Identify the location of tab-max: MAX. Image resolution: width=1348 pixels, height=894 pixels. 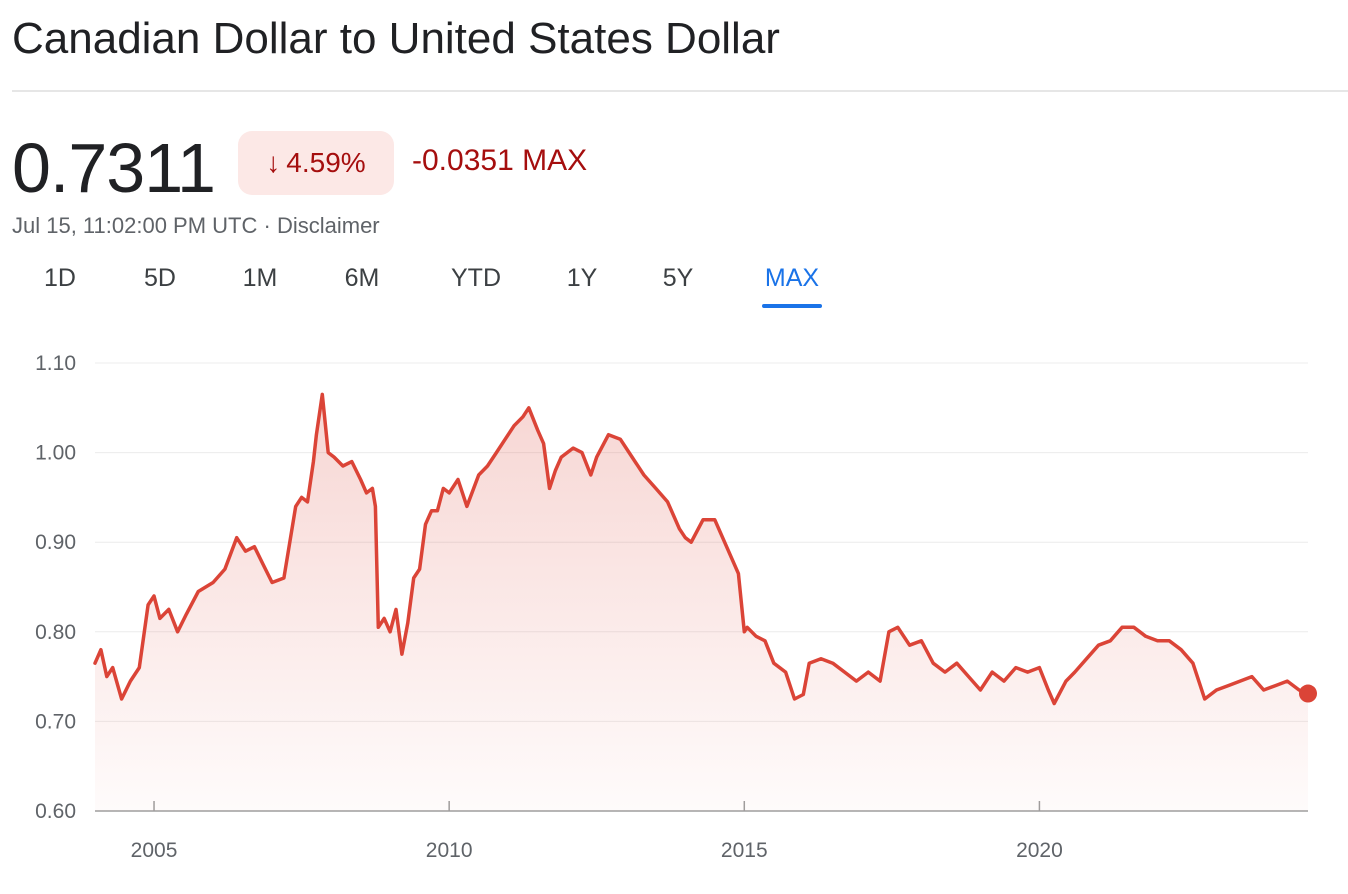
(792, 278).